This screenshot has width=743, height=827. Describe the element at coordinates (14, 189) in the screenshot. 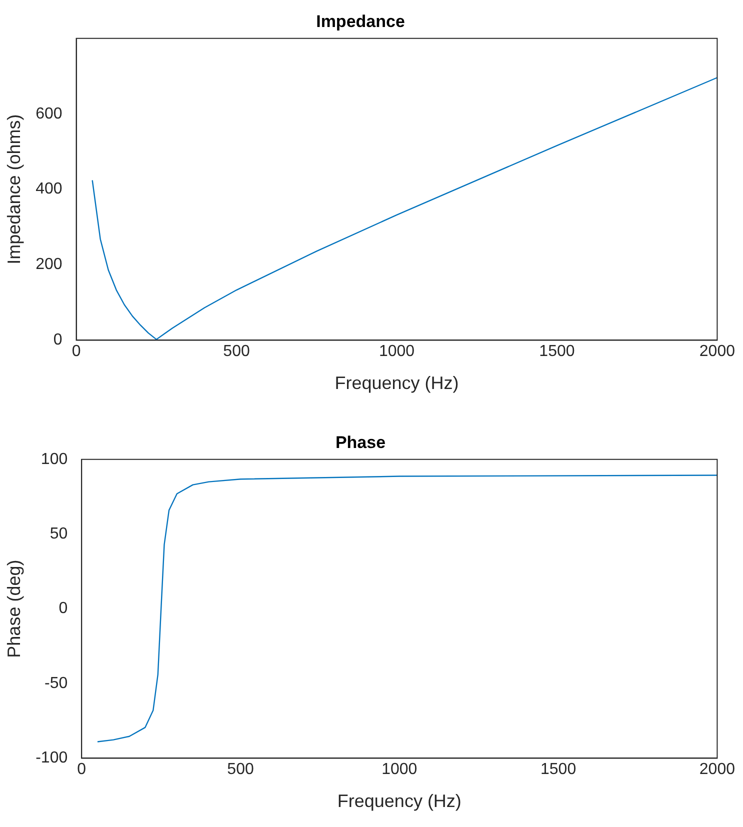

I see `y-axis-title: Impedance (ohms)` at that location.